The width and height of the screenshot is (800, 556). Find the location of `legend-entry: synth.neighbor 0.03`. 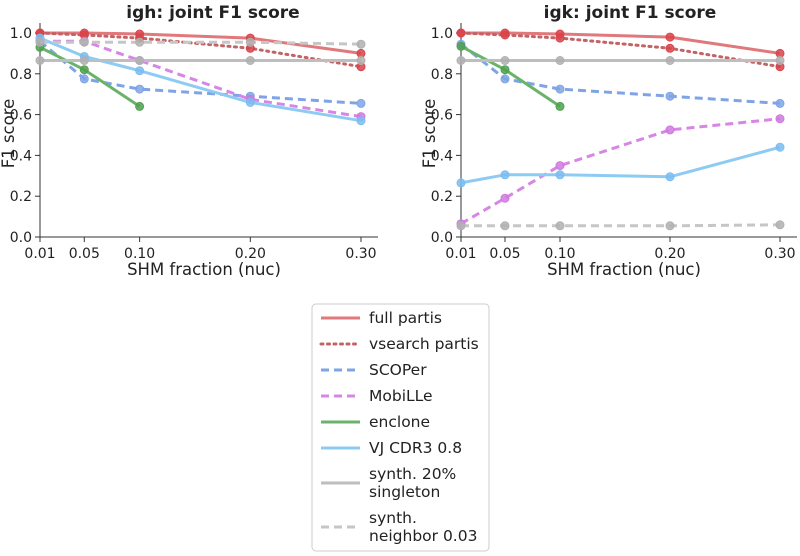

legend-entry: synth.neighbor 0.03 is located at coordinates (399, 527).